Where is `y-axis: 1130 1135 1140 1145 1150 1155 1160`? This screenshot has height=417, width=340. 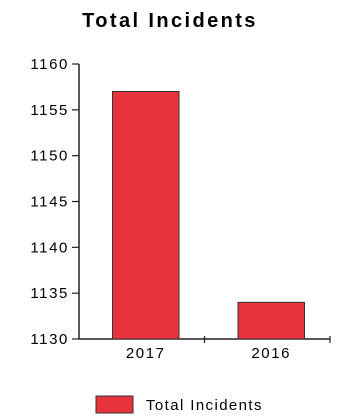
y-axis: 1130 1135 1140 1145 1150 1155 1160 is located at coordinates (55, 202).